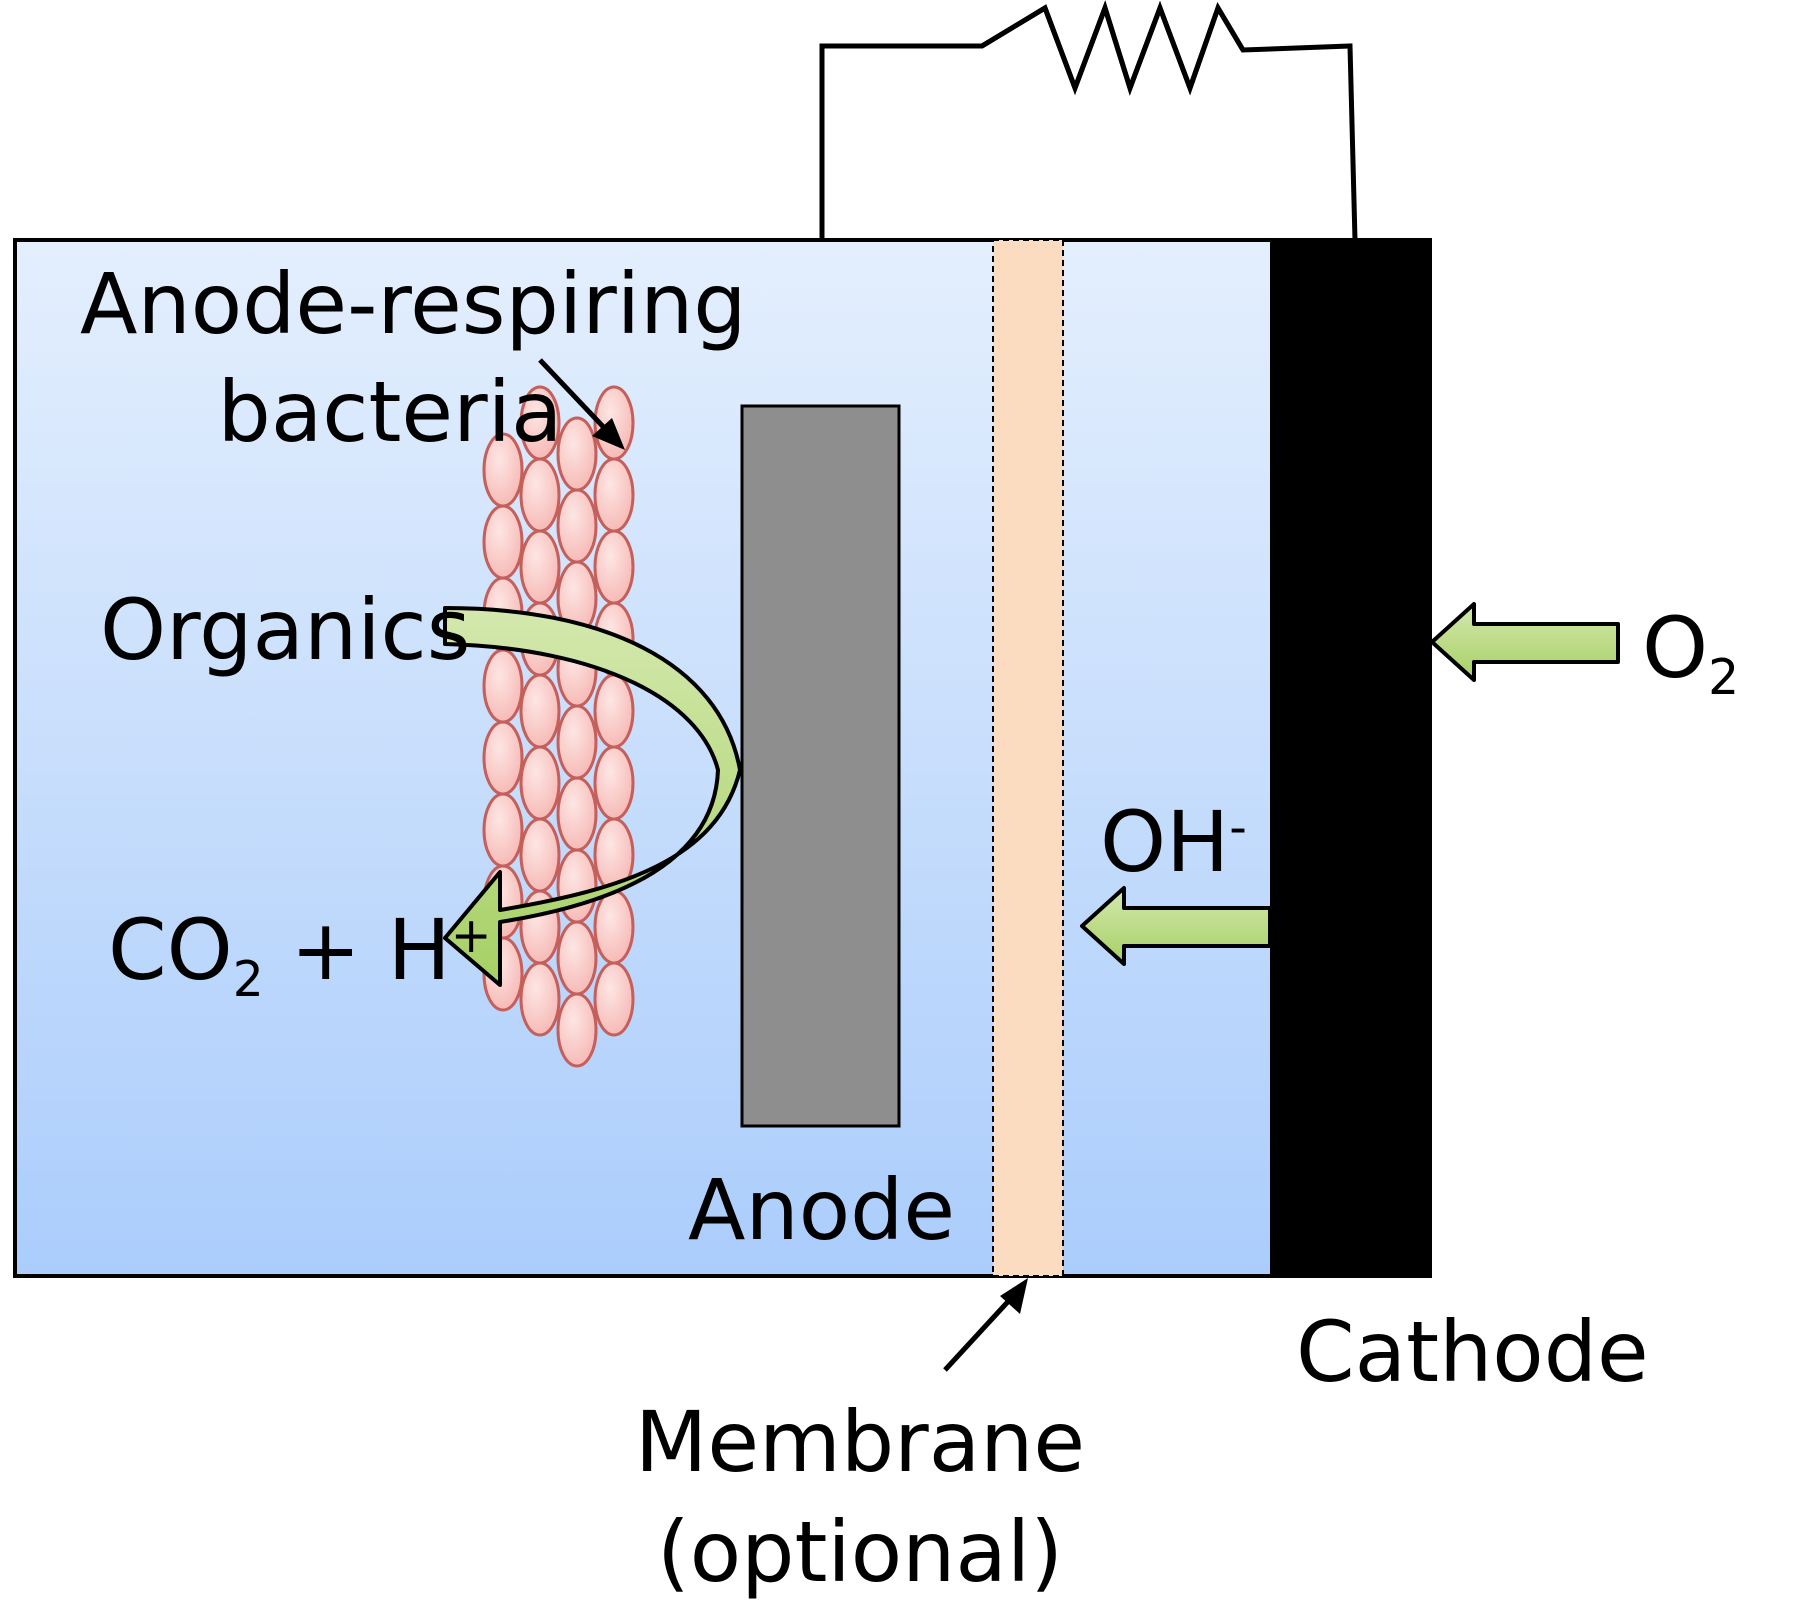 The image size is (1795, 1608). Describe the element at coordinates (1349, 758) in the screenshot. I see `cathode-electrode` at that location.